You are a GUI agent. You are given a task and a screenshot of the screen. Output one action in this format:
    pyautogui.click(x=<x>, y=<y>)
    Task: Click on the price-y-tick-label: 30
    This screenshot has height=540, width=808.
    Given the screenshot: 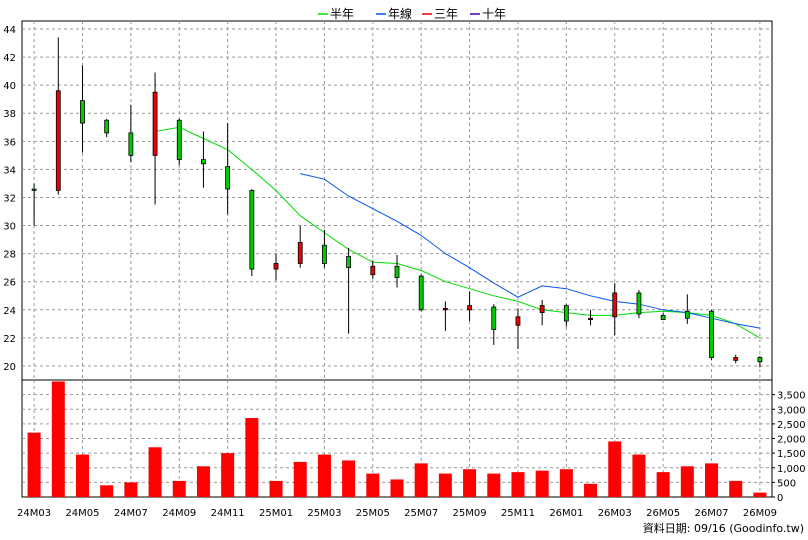 What is the action you would take?
    pyautogui.click(x=9, y=227)
    